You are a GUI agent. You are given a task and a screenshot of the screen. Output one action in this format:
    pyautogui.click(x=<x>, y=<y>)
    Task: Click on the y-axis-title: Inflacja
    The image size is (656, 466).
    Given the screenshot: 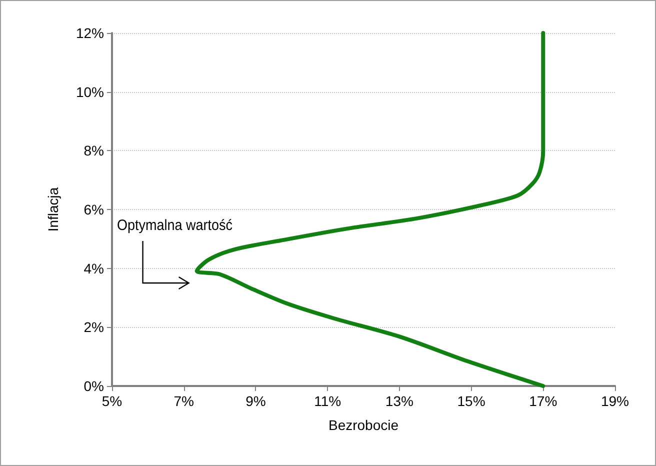 What is the action you would take?
    pyautogui.click(x=53, y=209)
    